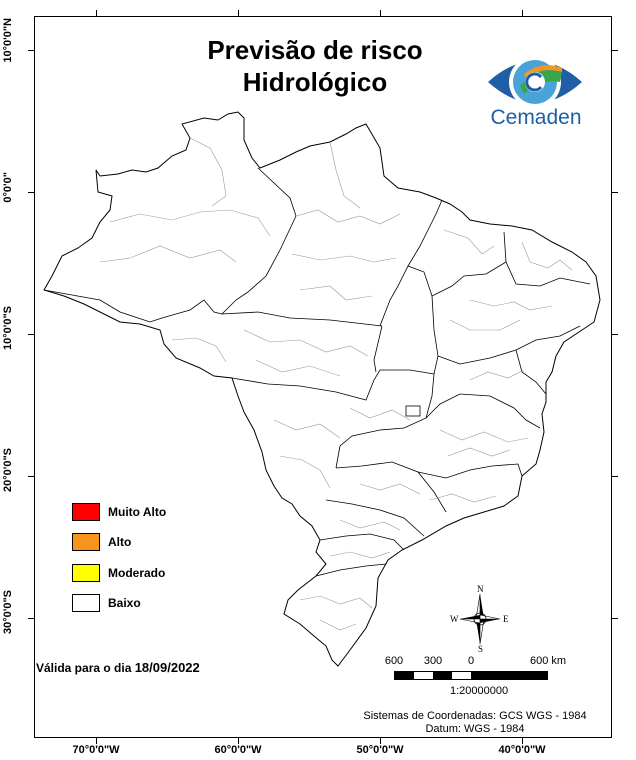 The height and width of the screenshot is (760, 636). I want to click on validity-text: Válida para o dia 18/09/2022, so click(118, 667).